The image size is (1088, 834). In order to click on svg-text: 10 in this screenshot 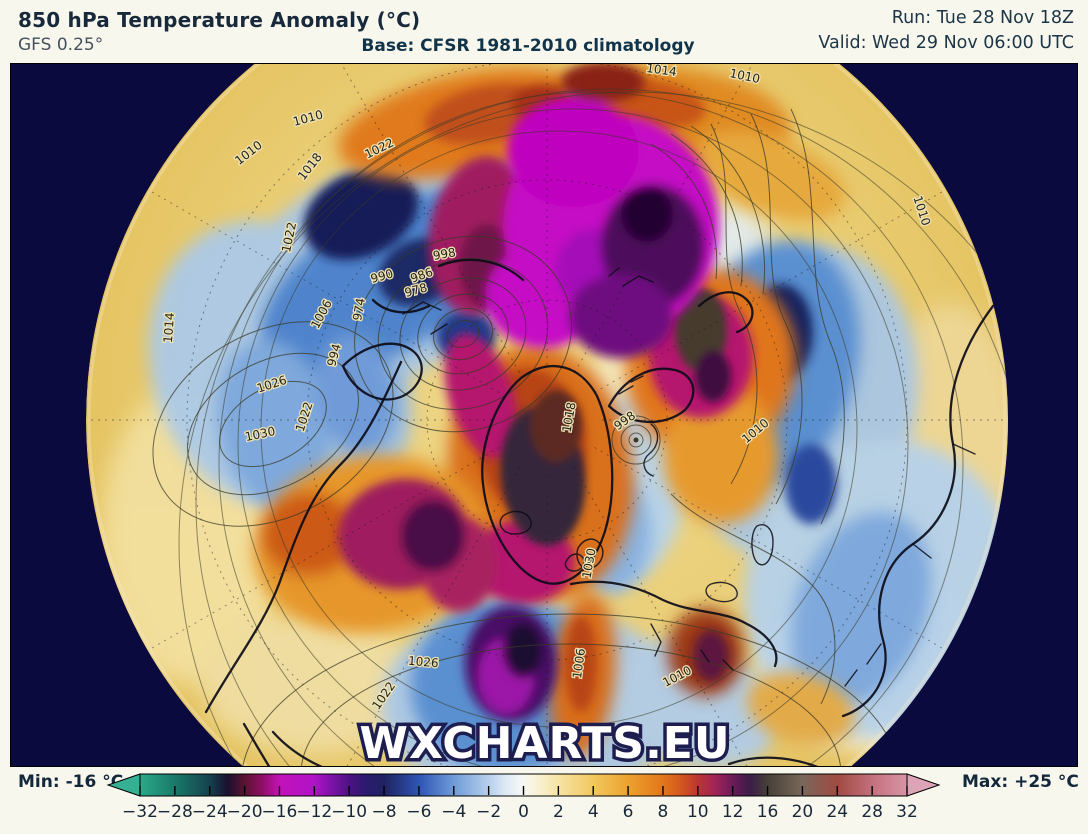, I will do `click(698, 812)`.